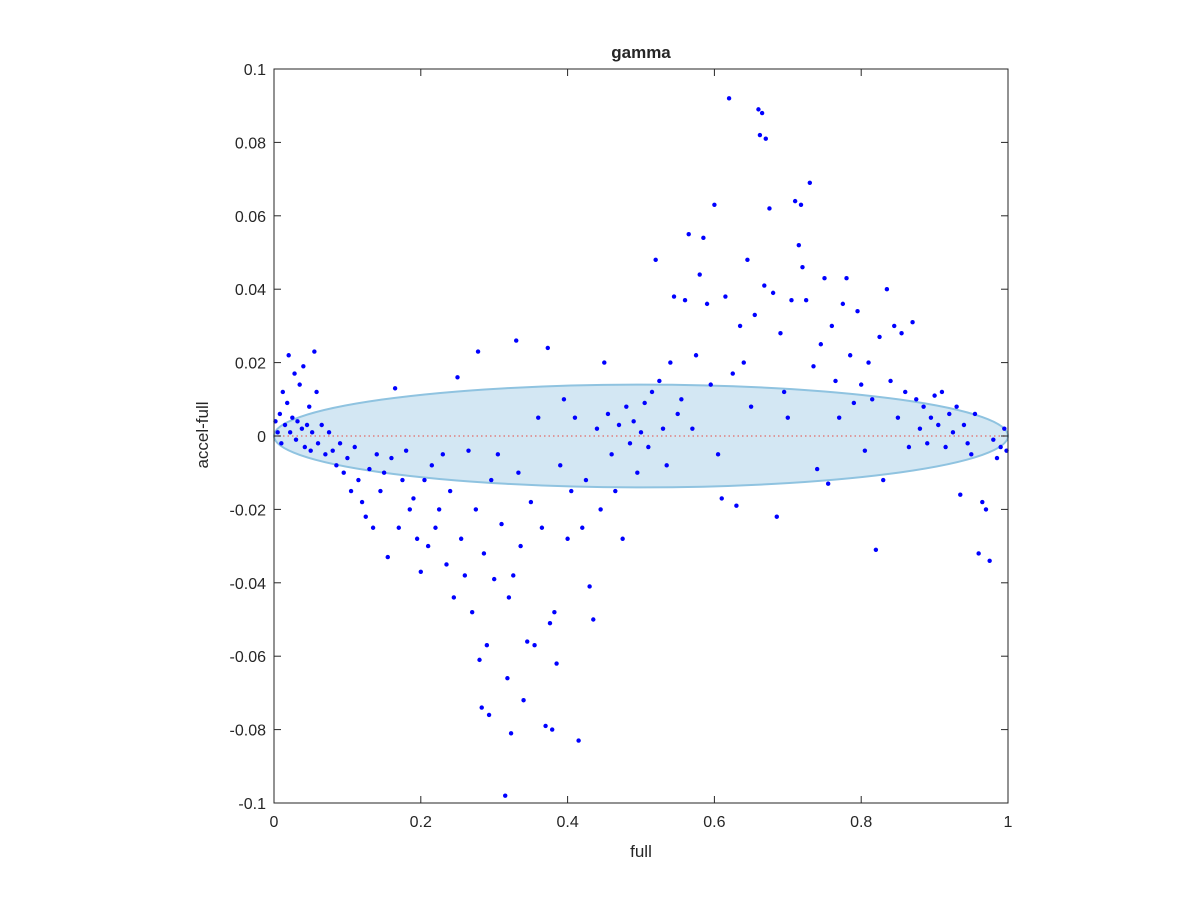 This screenshot has height=905, width=1200. I want to click on y-tick-label: -0.1, so click(252, 804).